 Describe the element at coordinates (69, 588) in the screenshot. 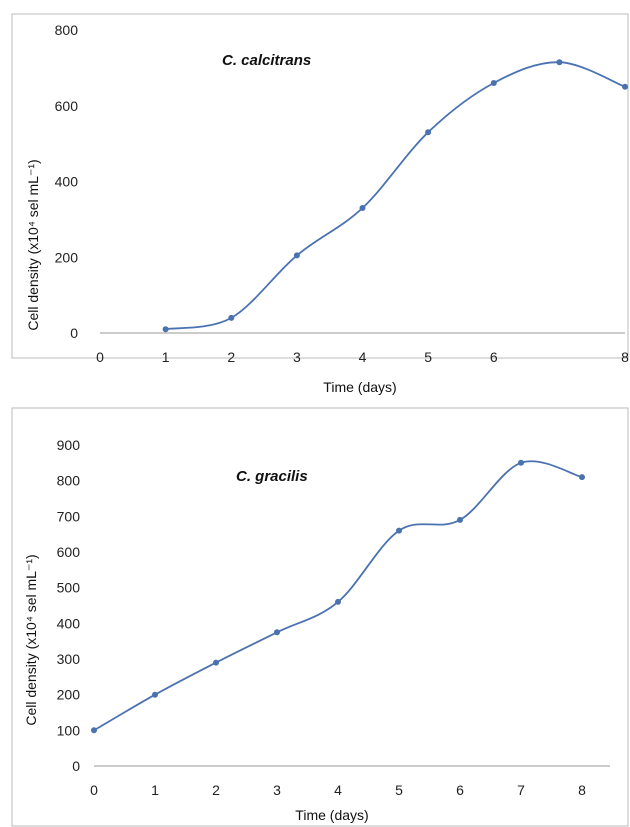

I see `y-tick-label: 500` at that location.